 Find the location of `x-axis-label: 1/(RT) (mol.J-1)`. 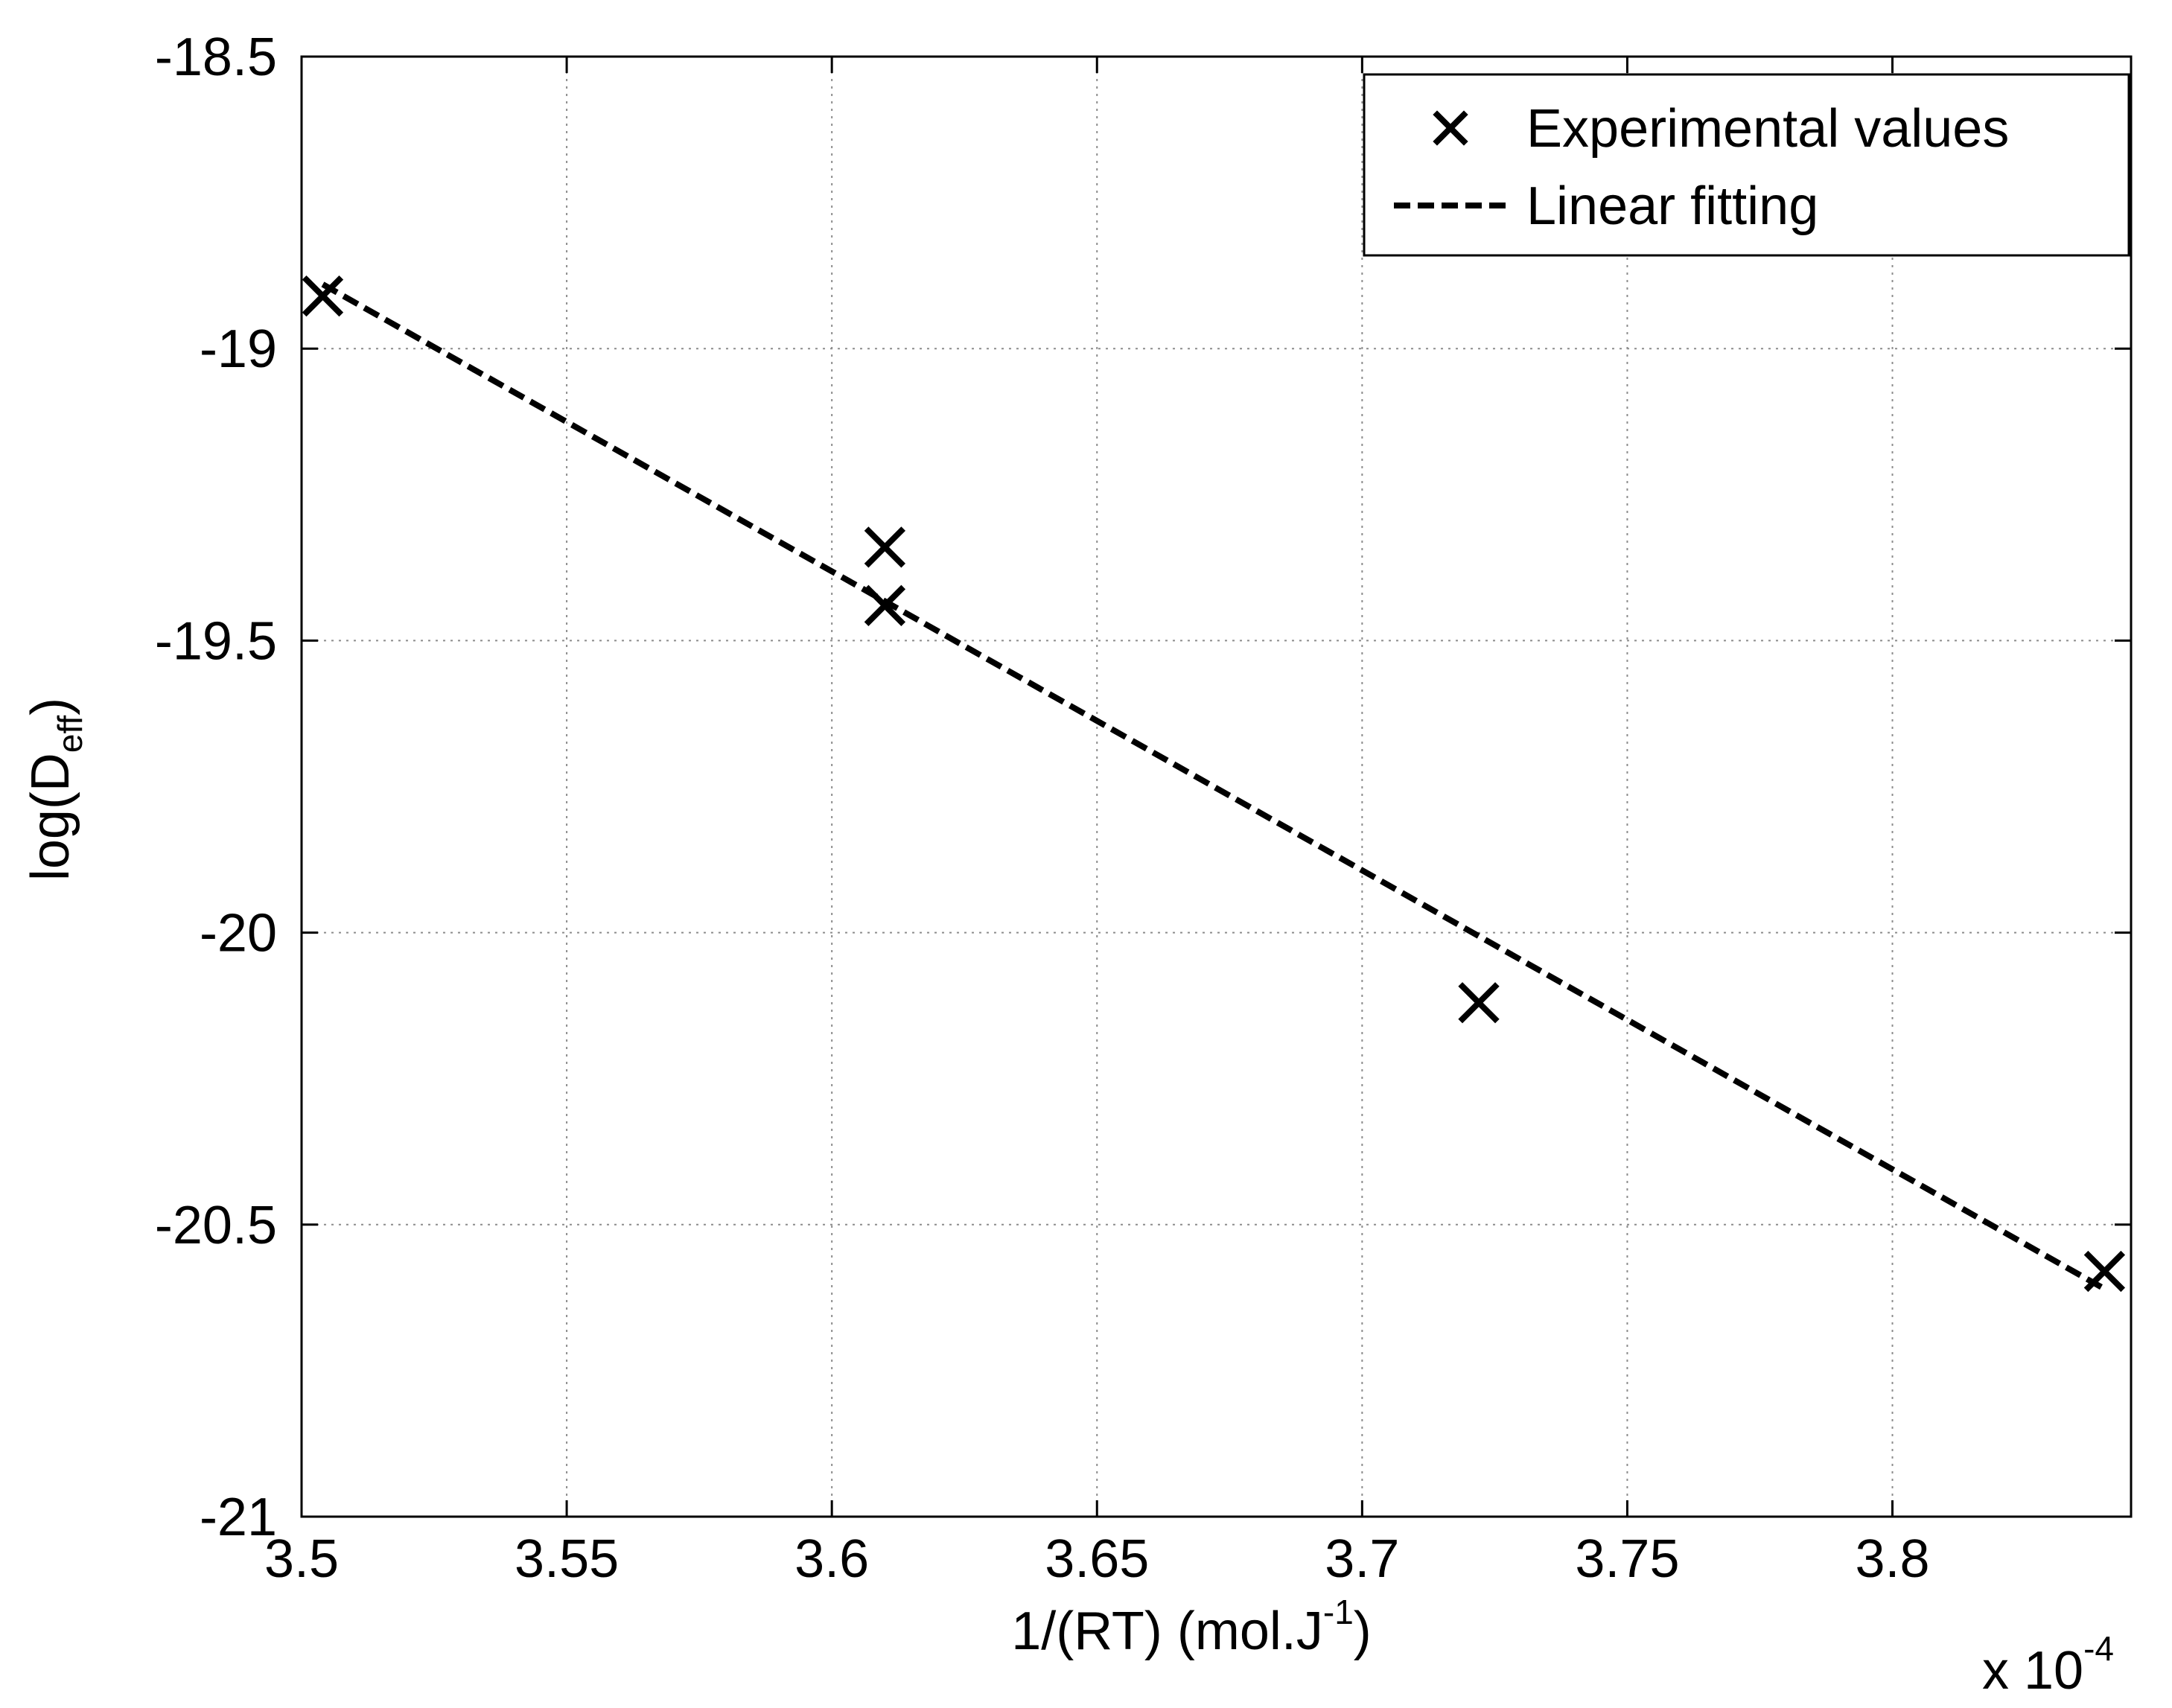

x-axis-label: 1/(RT) (mol.J-1) is located at coordinates (1192, 1627).